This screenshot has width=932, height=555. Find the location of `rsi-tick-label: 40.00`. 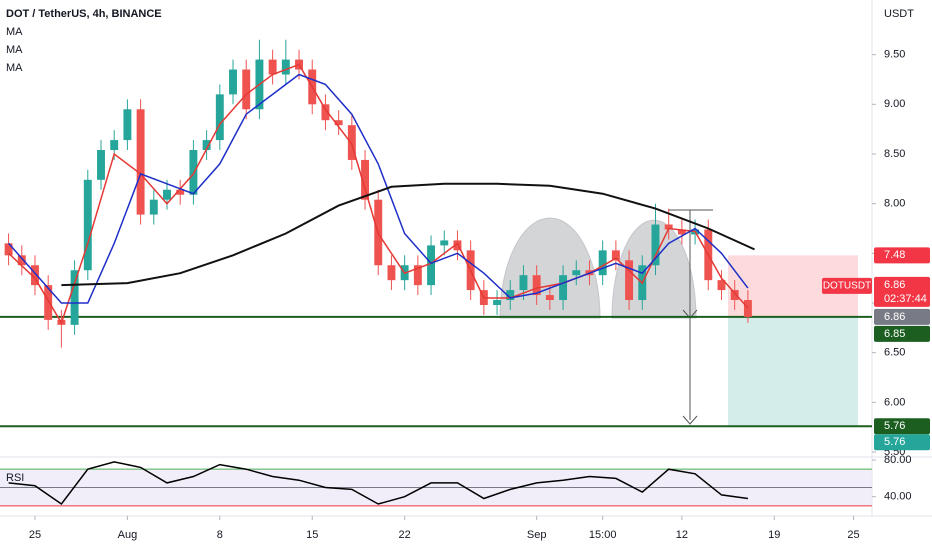

rsi-tick-label: 40.00 is located at coordinates (898, 497).